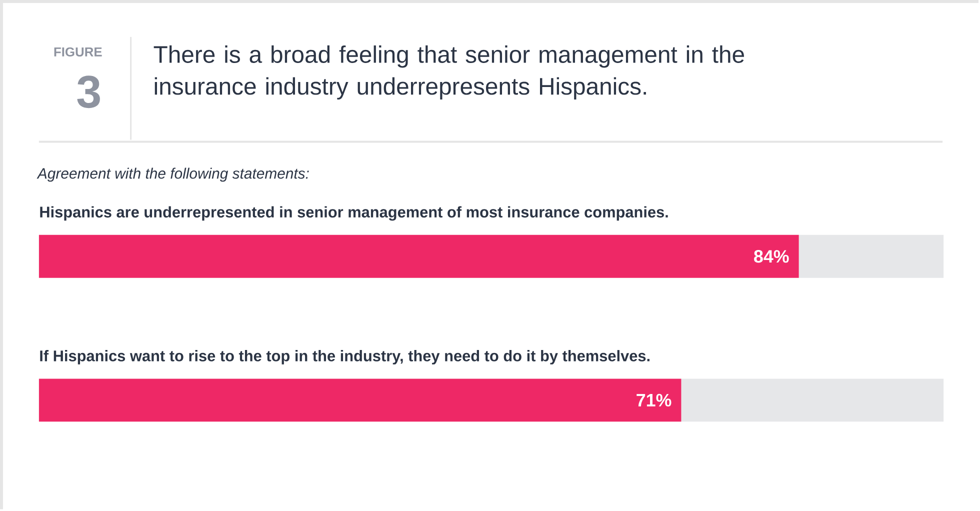 This screenshot has height=511, width=980. I want to click on chart-title: There is a broad feeling that senior management in the insurance industry underrepresents Hispanics., so click(449, 73).